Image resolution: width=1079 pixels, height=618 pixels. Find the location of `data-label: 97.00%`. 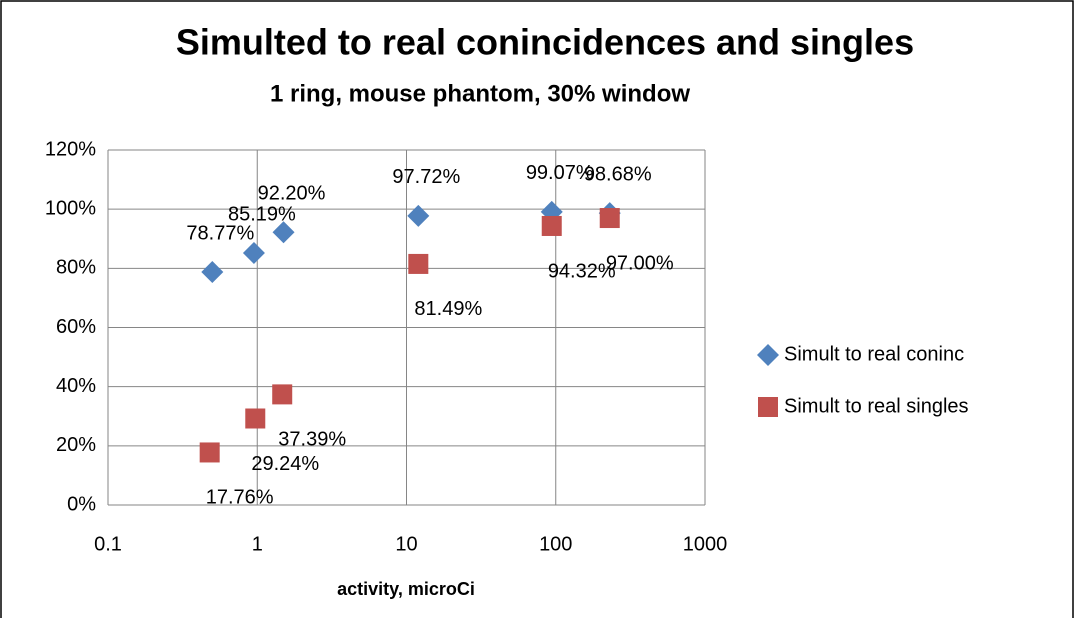

data-label: 97.00% is located at coordinates (640, 263).